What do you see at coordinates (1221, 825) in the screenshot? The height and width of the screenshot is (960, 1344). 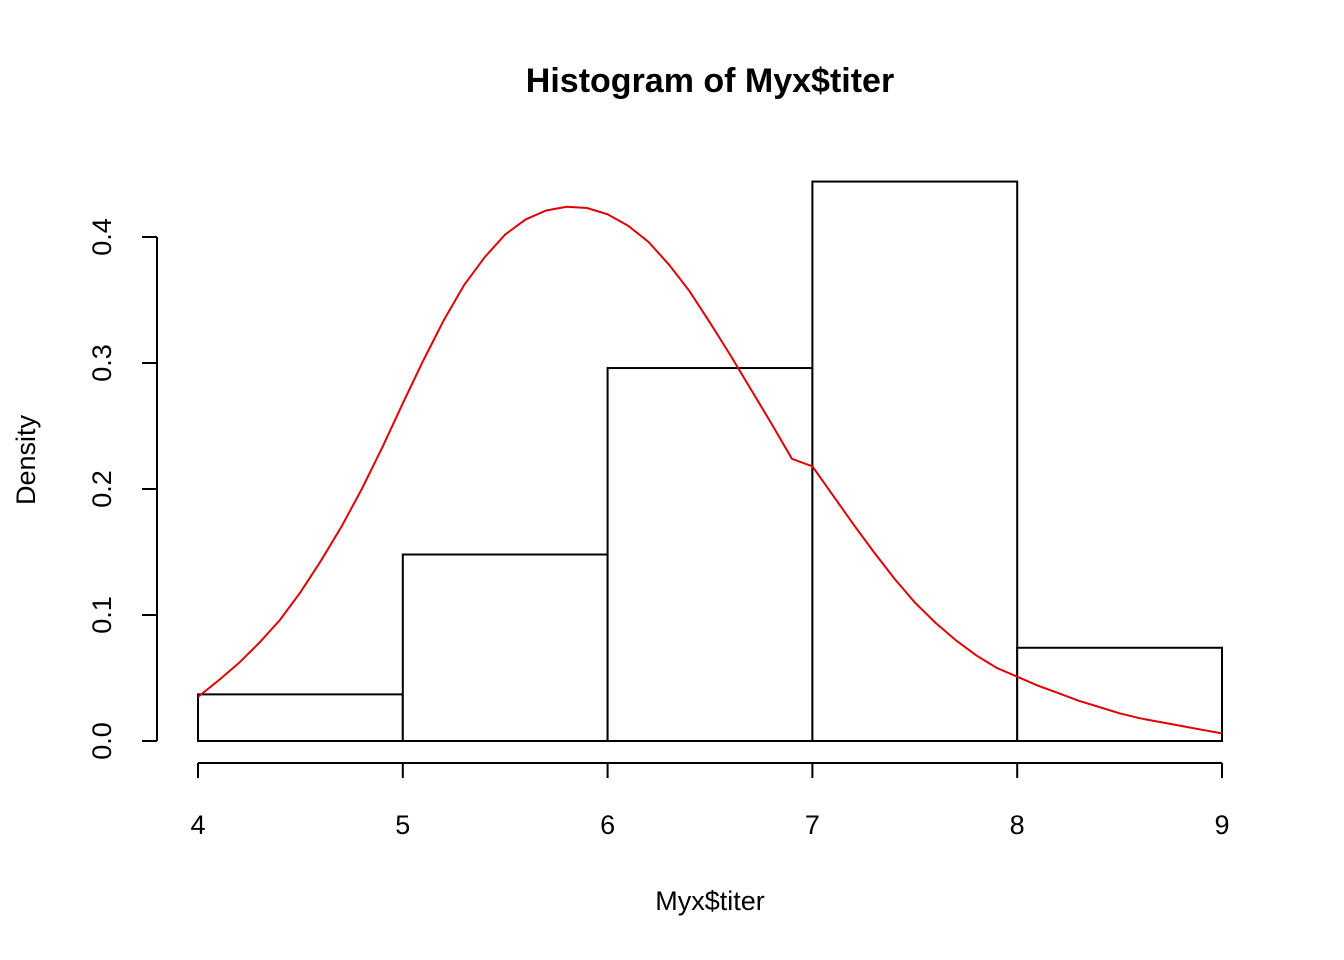 I see `x-tick-label: 9` at bounding box center [1221, 825].